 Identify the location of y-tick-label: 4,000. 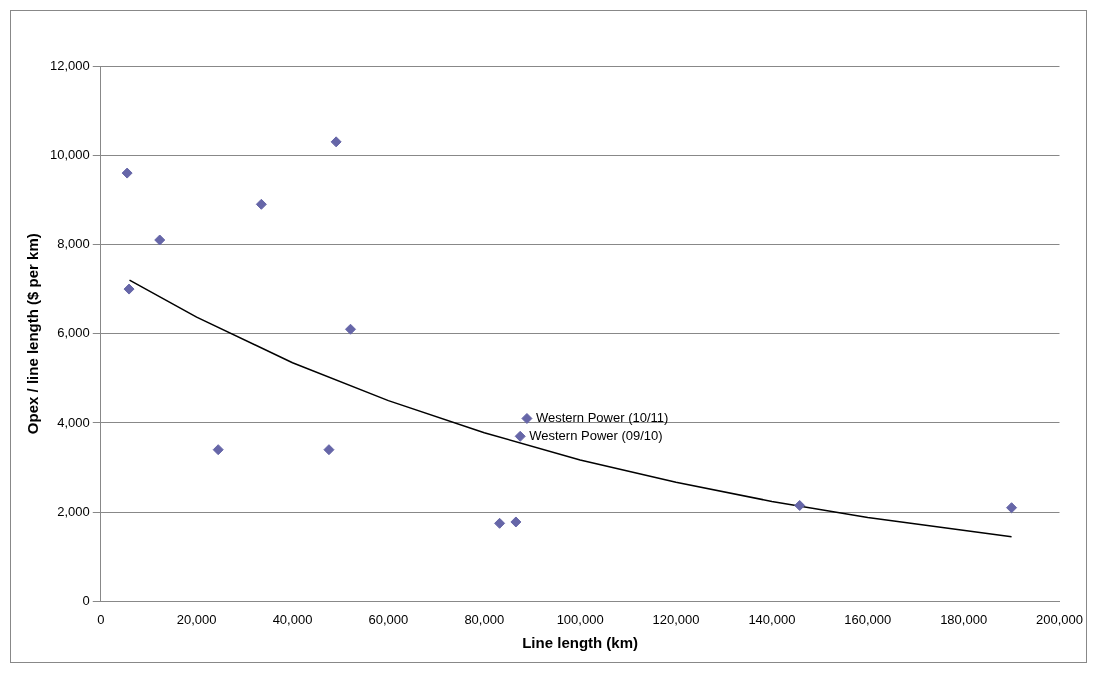
(73, 422).